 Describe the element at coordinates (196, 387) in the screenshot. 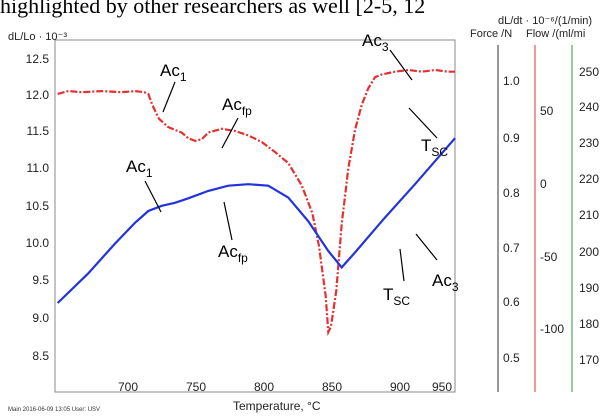

I see `x-tick-label: 750` at that location.